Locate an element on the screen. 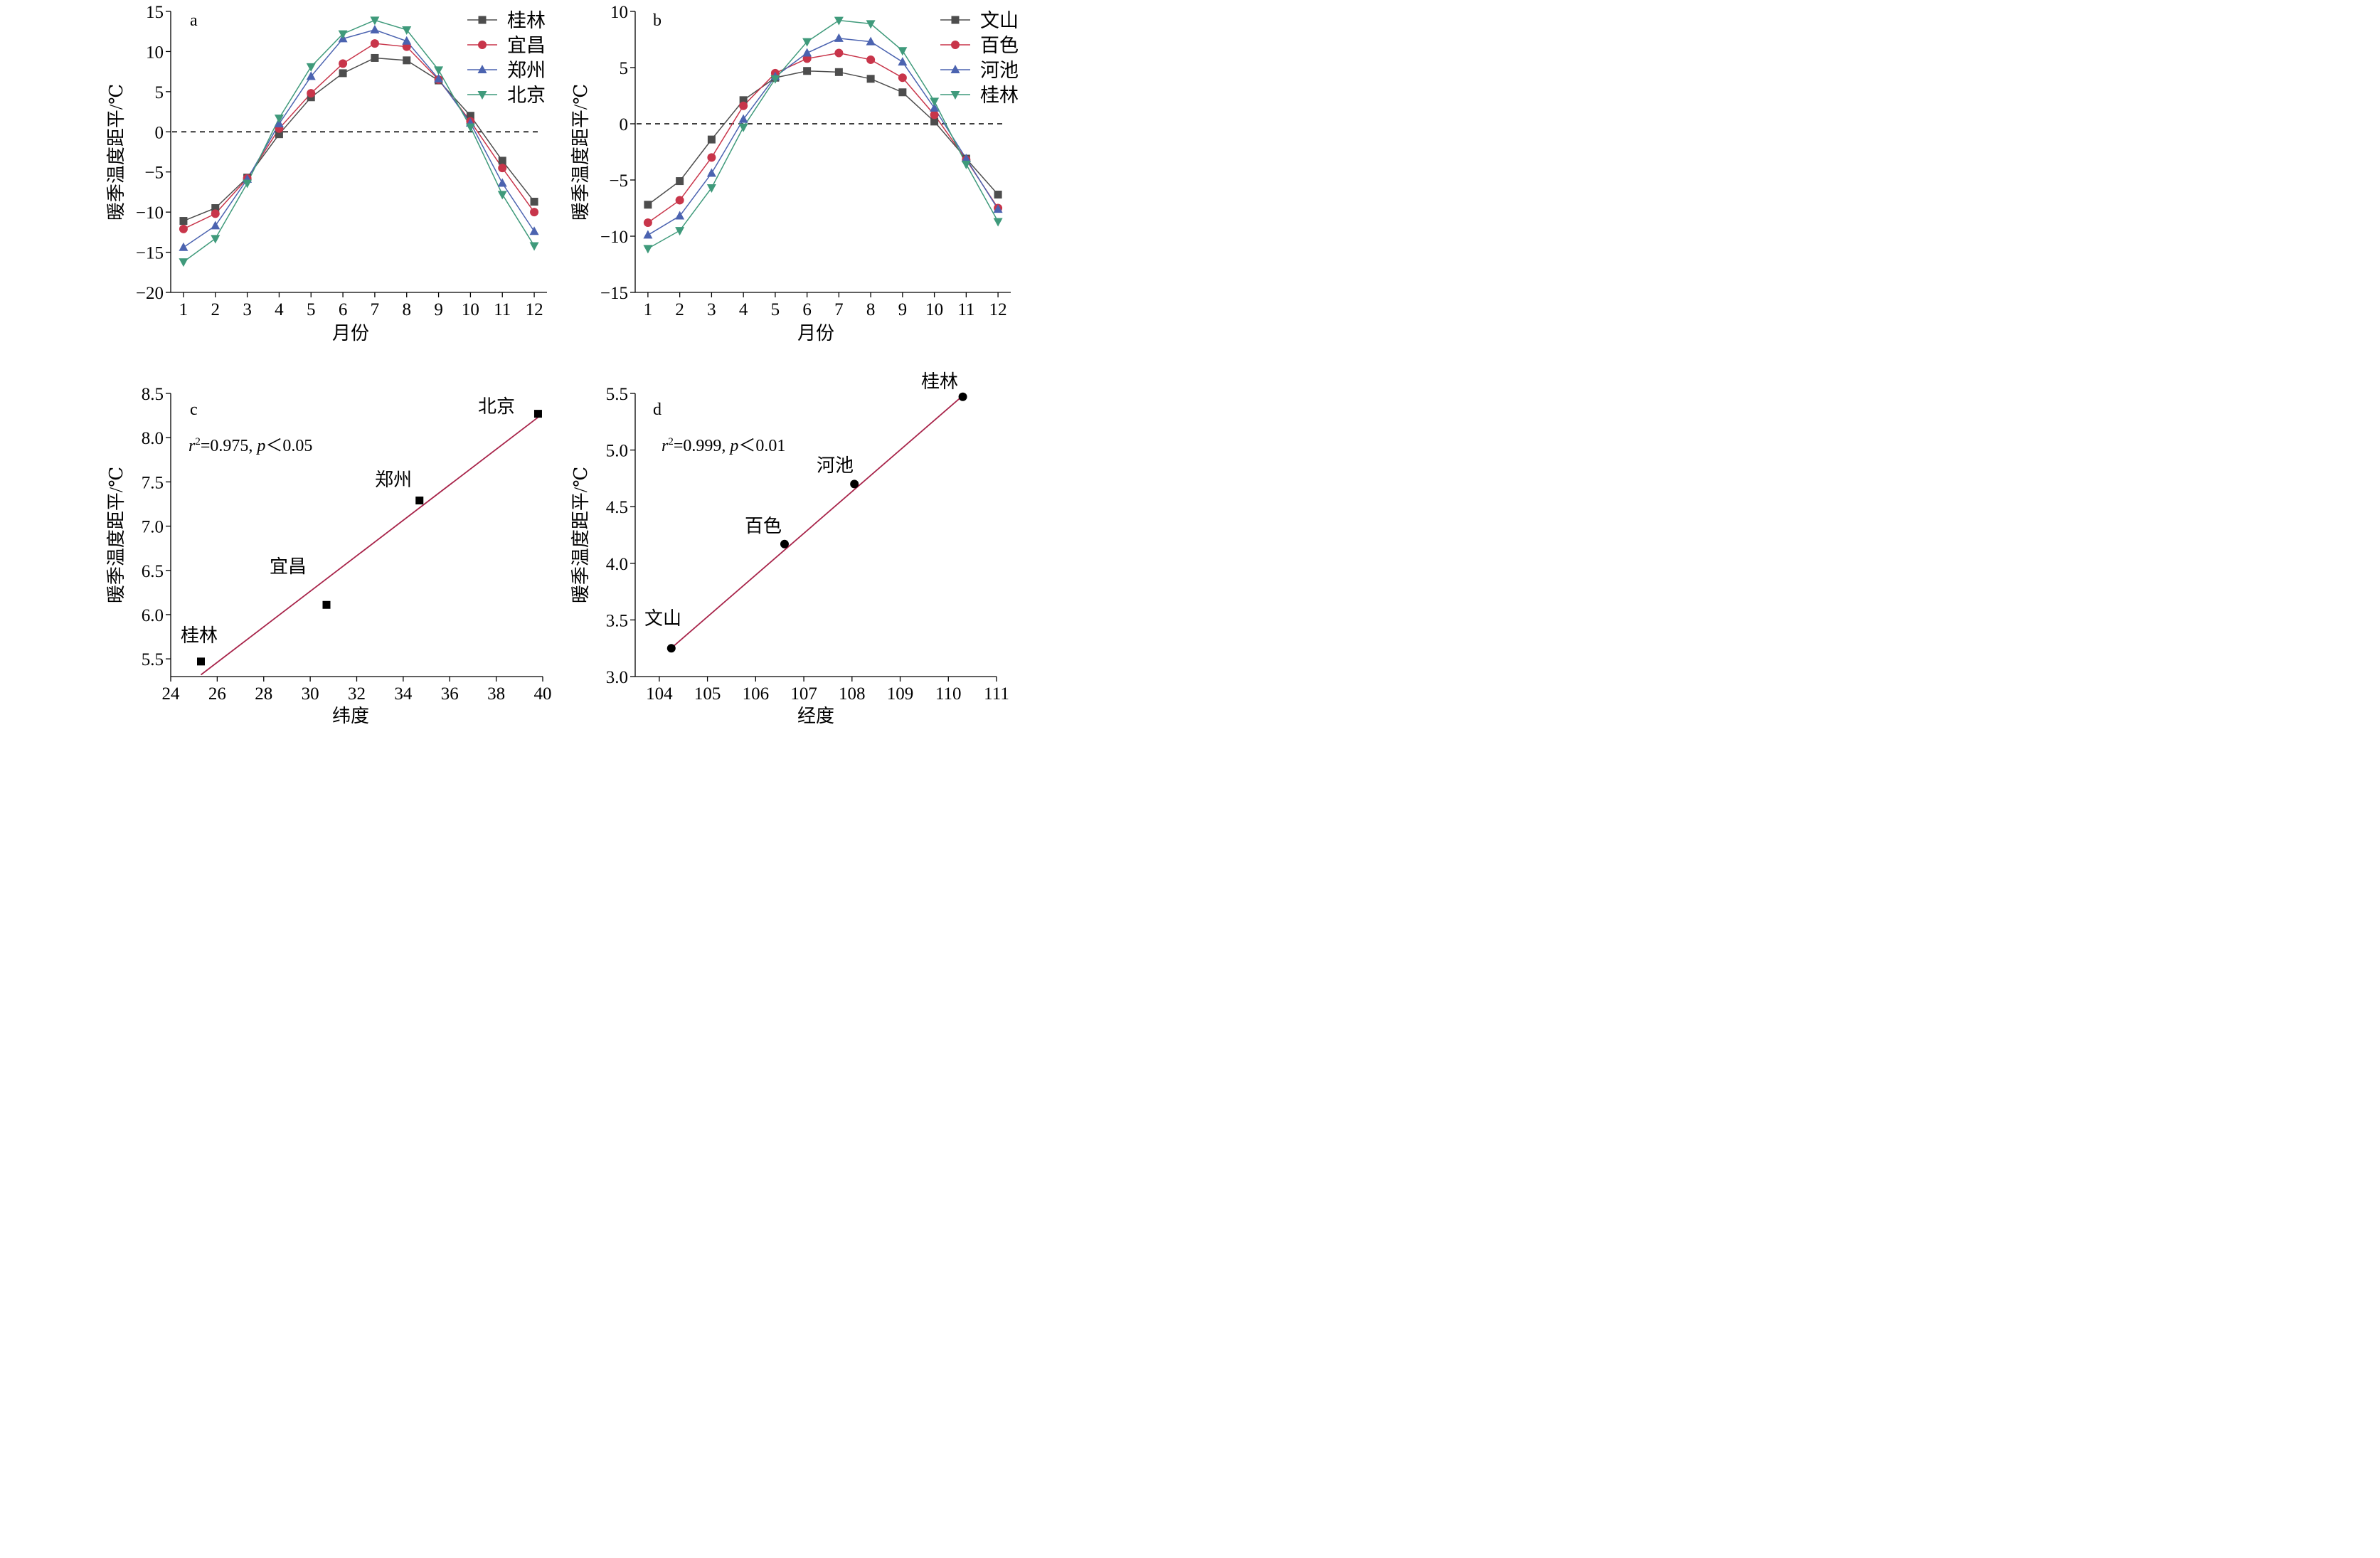  x-tick-label: 105 is located at coordinates (707, 694).